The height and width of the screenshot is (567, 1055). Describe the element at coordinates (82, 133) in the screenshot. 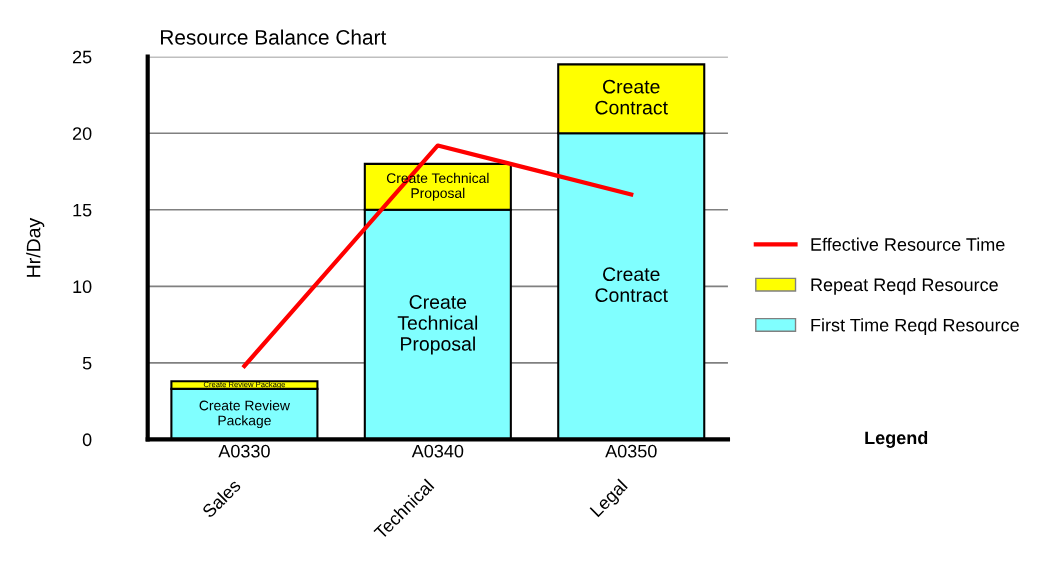

I see `y-tick-label: 20` at that location.